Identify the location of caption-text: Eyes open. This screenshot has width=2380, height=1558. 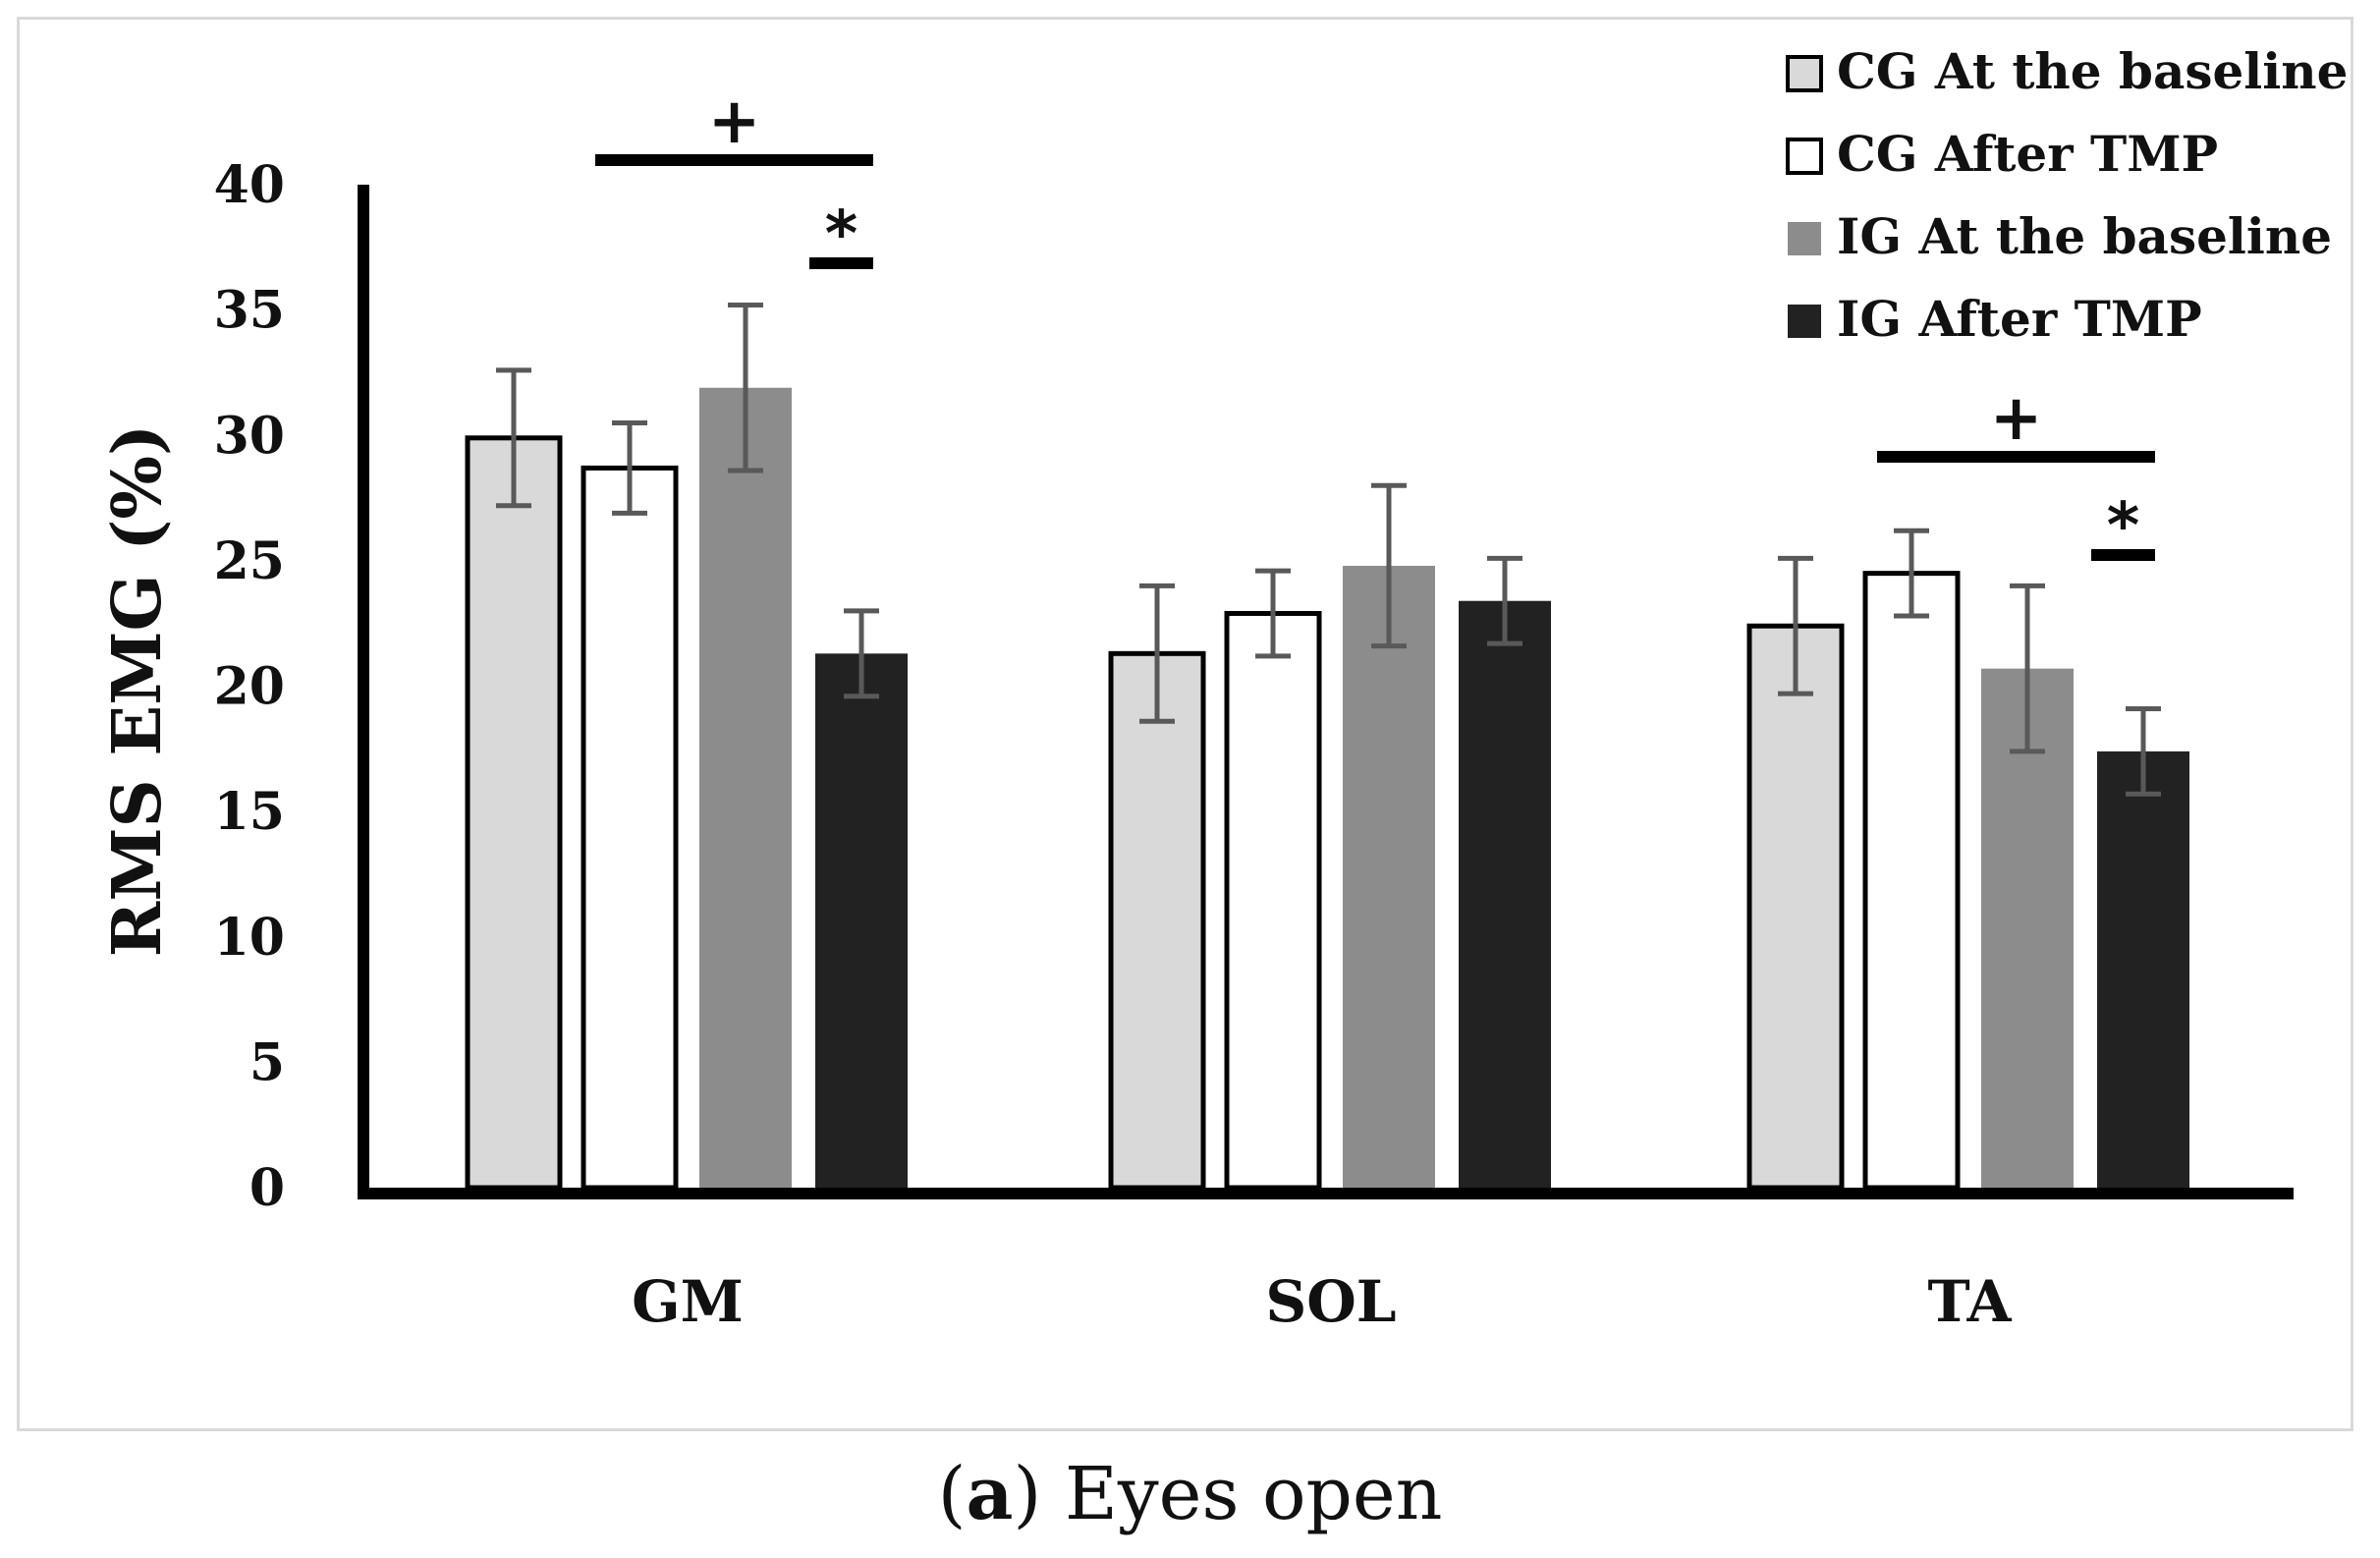
(1253, 1494).